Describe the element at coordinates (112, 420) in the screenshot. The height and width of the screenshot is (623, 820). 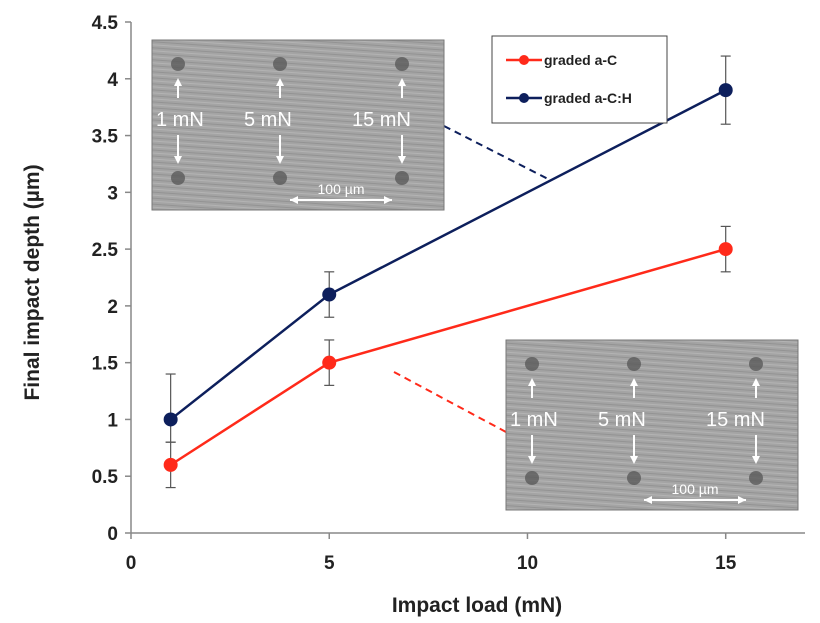
I see `y-tick-label: 1` at that location.